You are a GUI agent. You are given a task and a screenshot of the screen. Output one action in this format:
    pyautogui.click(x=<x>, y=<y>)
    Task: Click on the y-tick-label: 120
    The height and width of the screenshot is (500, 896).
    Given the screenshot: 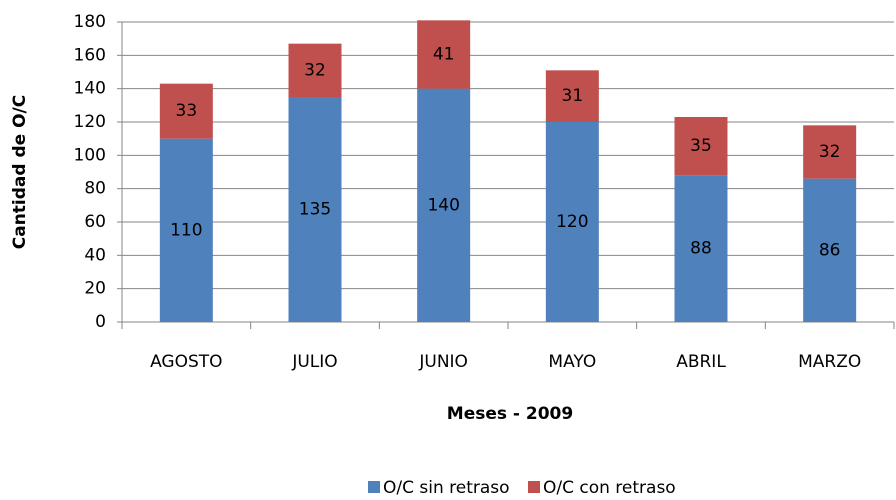 What is the action you would take?
    pyautogui.click(x=90, y=122)
    